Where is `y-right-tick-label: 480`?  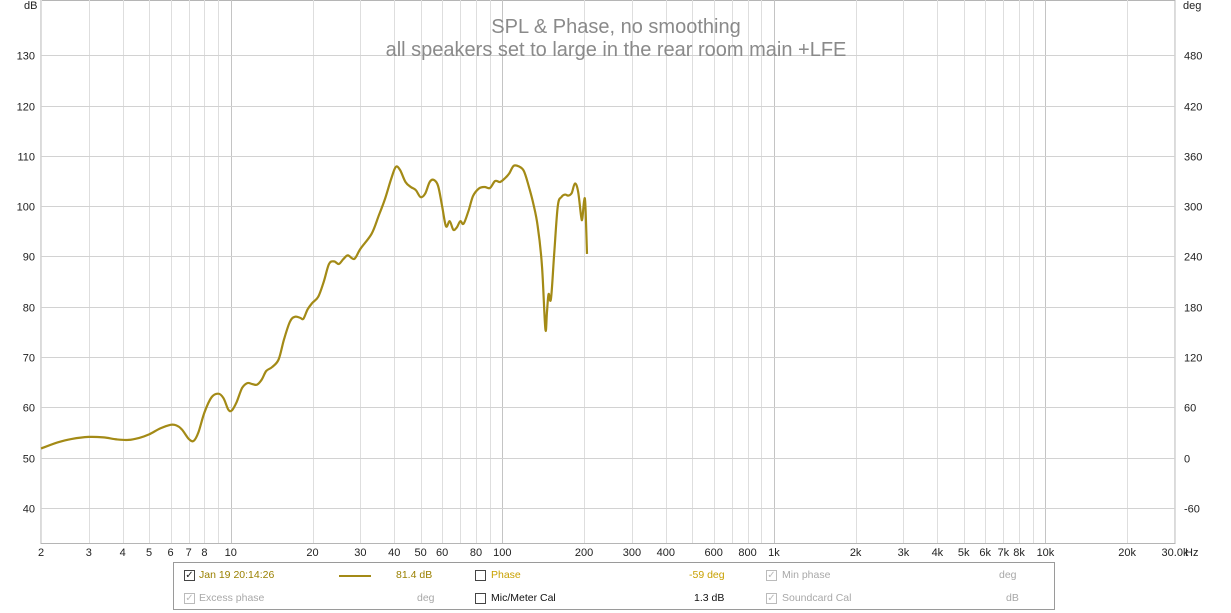 y-right-tick-label: 480 is located at coordinates (1193, 57).